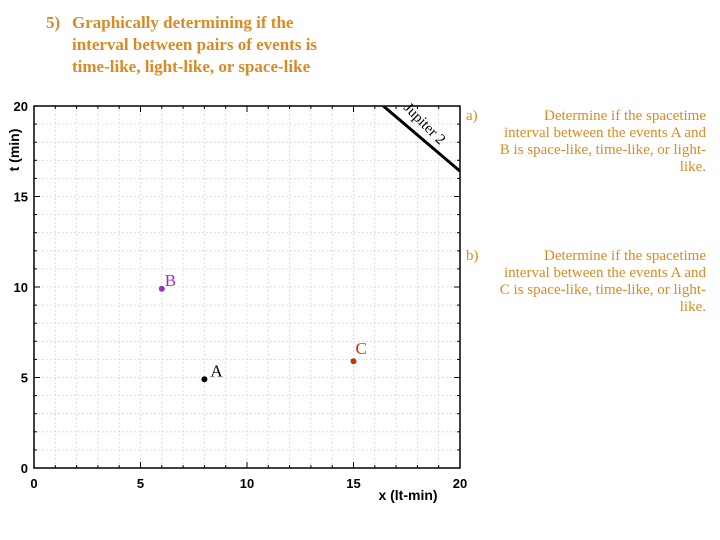 The width and height of the screenshot is (720, 540). Describe the element at coordinates (21, 106) in the screenshot. I see `y-tick-label: 20` at that location.